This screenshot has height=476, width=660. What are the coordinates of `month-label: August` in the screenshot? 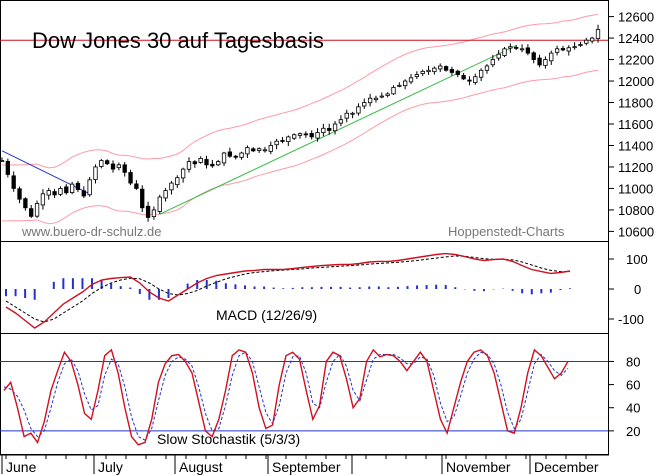 It's located at (201, 467).